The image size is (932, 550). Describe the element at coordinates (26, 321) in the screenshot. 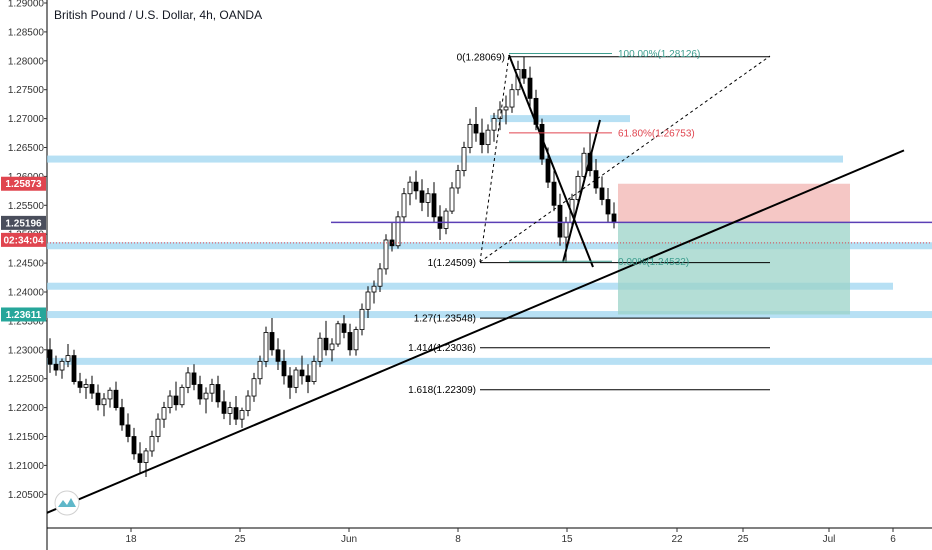

I see `y-tick-label: 1.23500` at that location.